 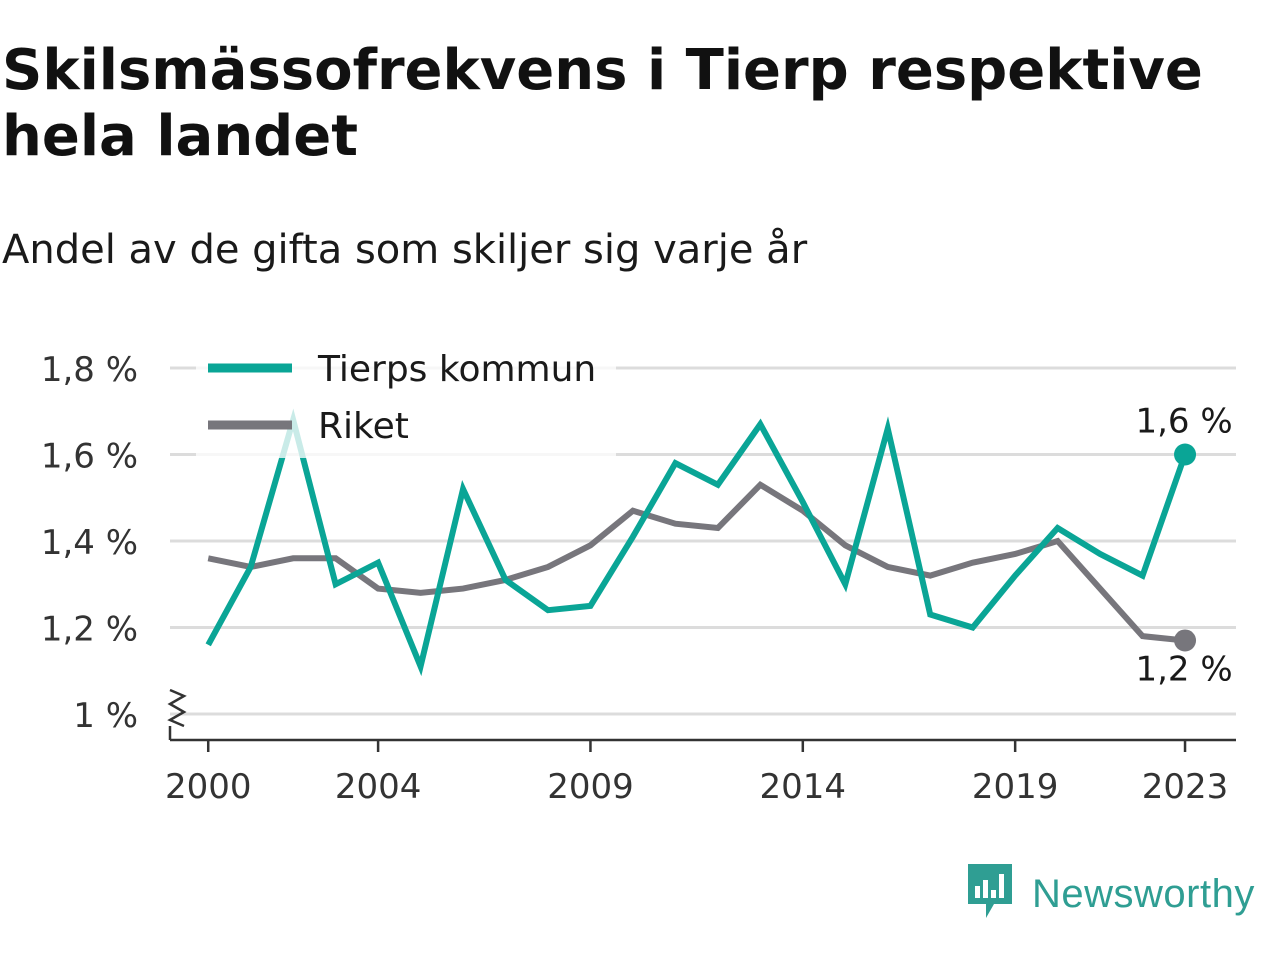 I want to click on x-tick-label: 2004, so click(x=378, y=787).